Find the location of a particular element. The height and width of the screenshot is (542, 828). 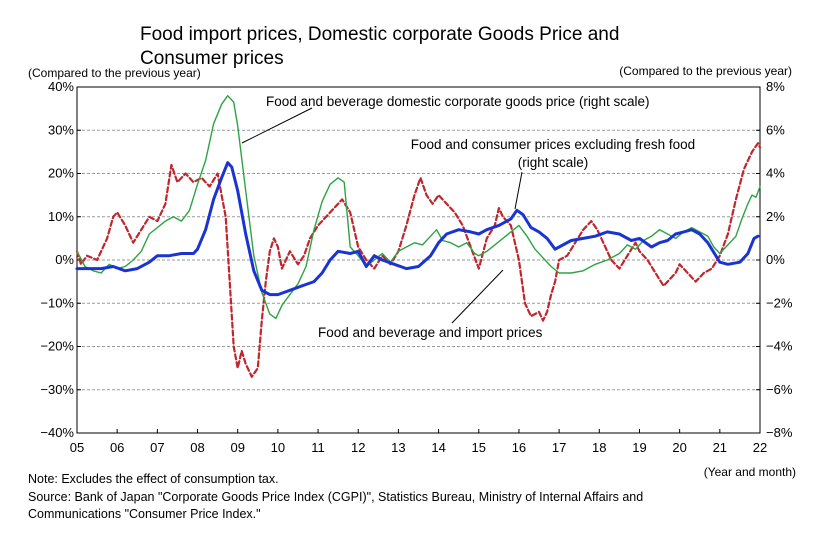

right-tick-label: 6% is located at coordinates (775, 129).